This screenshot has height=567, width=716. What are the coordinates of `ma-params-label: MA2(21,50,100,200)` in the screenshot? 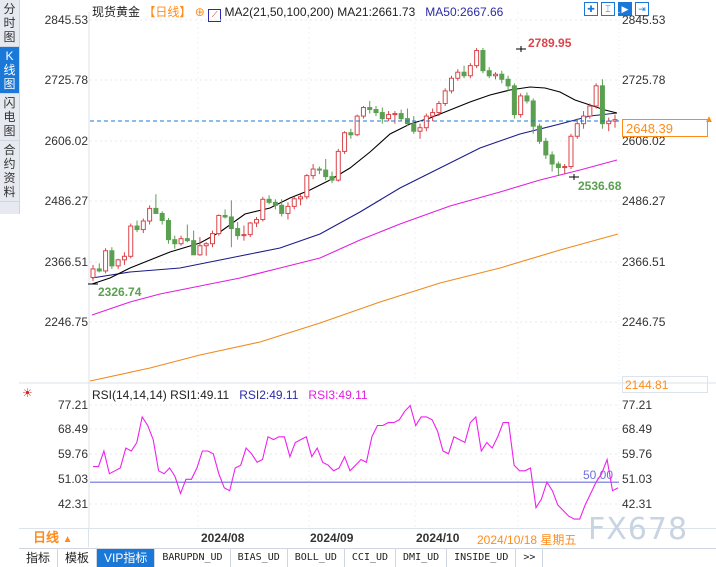 It's located at (279, 12).